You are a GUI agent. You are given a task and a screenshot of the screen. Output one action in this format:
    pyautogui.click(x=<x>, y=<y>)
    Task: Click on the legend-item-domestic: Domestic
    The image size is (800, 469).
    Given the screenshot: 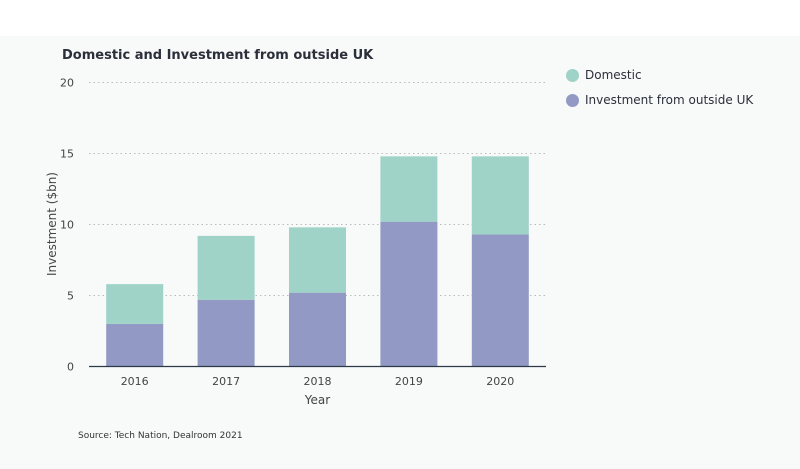 What is the action you would take?
    pyautogui.click(x=604, y=75)
    